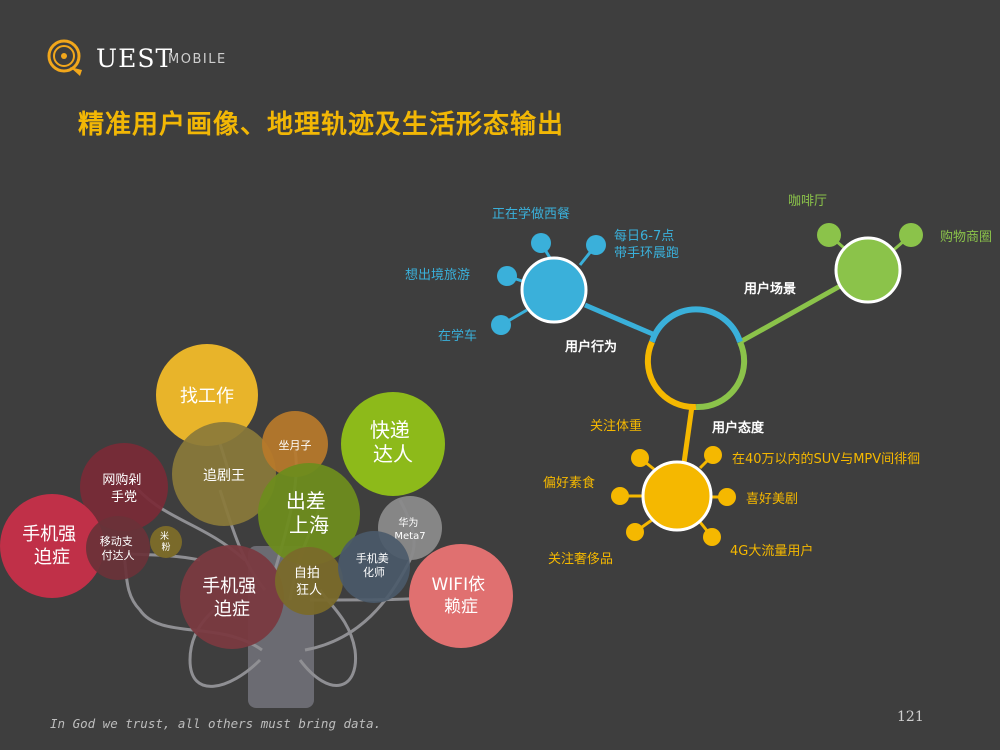  I want to click on tree-node-label: 快递 达人, so click(393, 442).